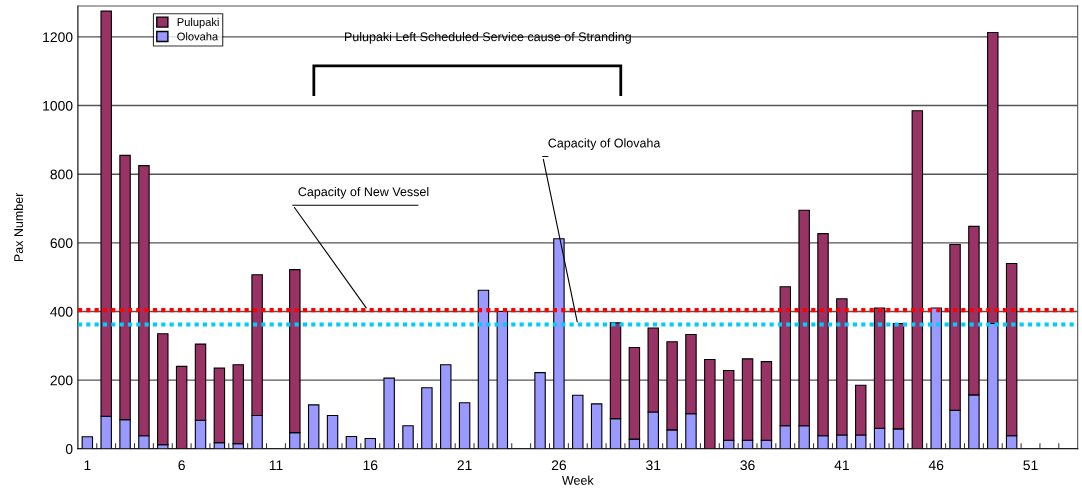 This screenshot has height=502, width=1082. I want to click on x-tick-label: 41, so click(841, 465).